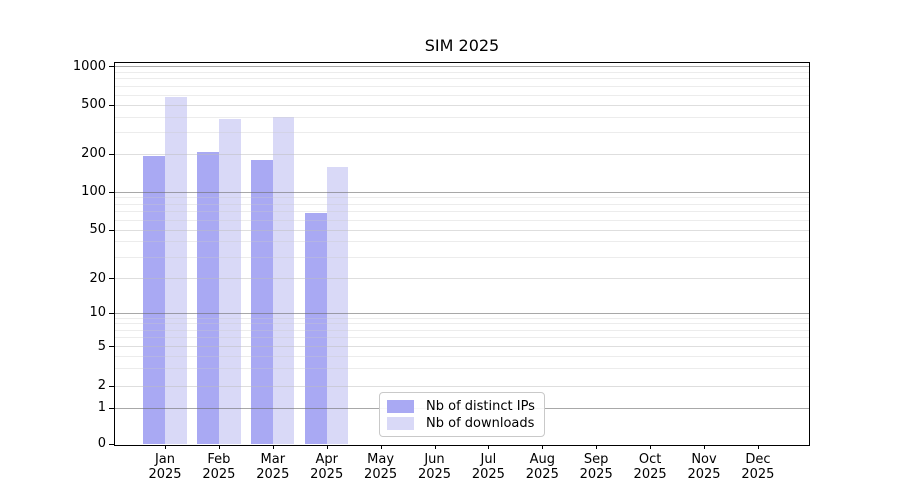  What do you see at coordinates (400, 423) in the screenshot?
I see `legend-swatch-downloads` at bounding box center [400, 423].